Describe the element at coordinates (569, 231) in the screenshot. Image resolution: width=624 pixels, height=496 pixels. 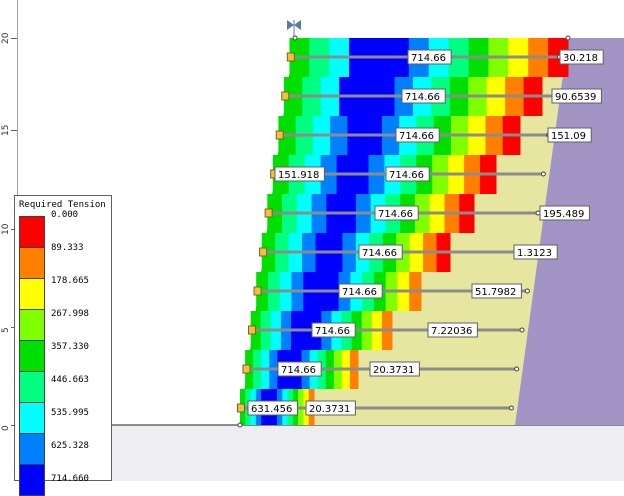
I see `retained-soil` at that location.